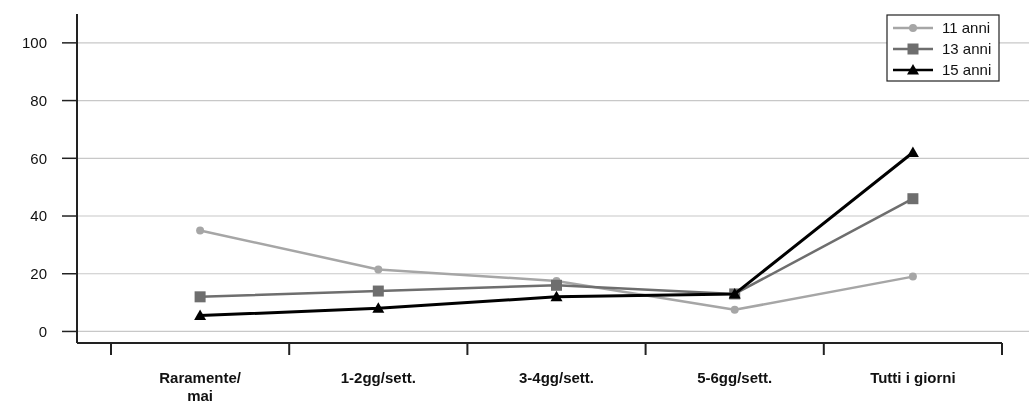 This screenshot has width=1029, height=411. What do you see at coordinates (34, 43) in the screenshot?
I see `y-tick-label: 100` at bounding box center [34, 43].